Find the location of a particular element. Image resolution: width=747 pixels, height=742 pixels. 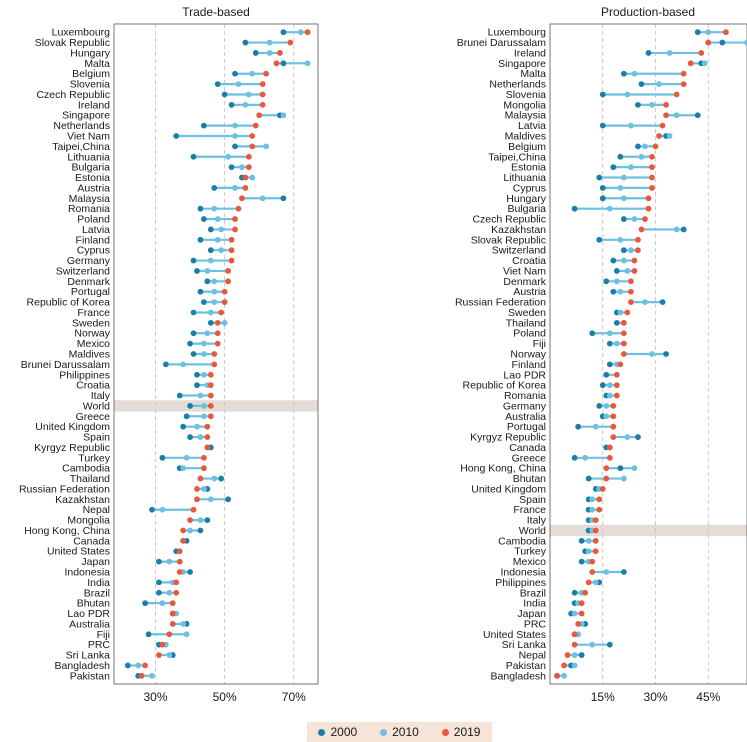

panel2-point-2019-hong-kong-china is located at coordinates (606, 468).